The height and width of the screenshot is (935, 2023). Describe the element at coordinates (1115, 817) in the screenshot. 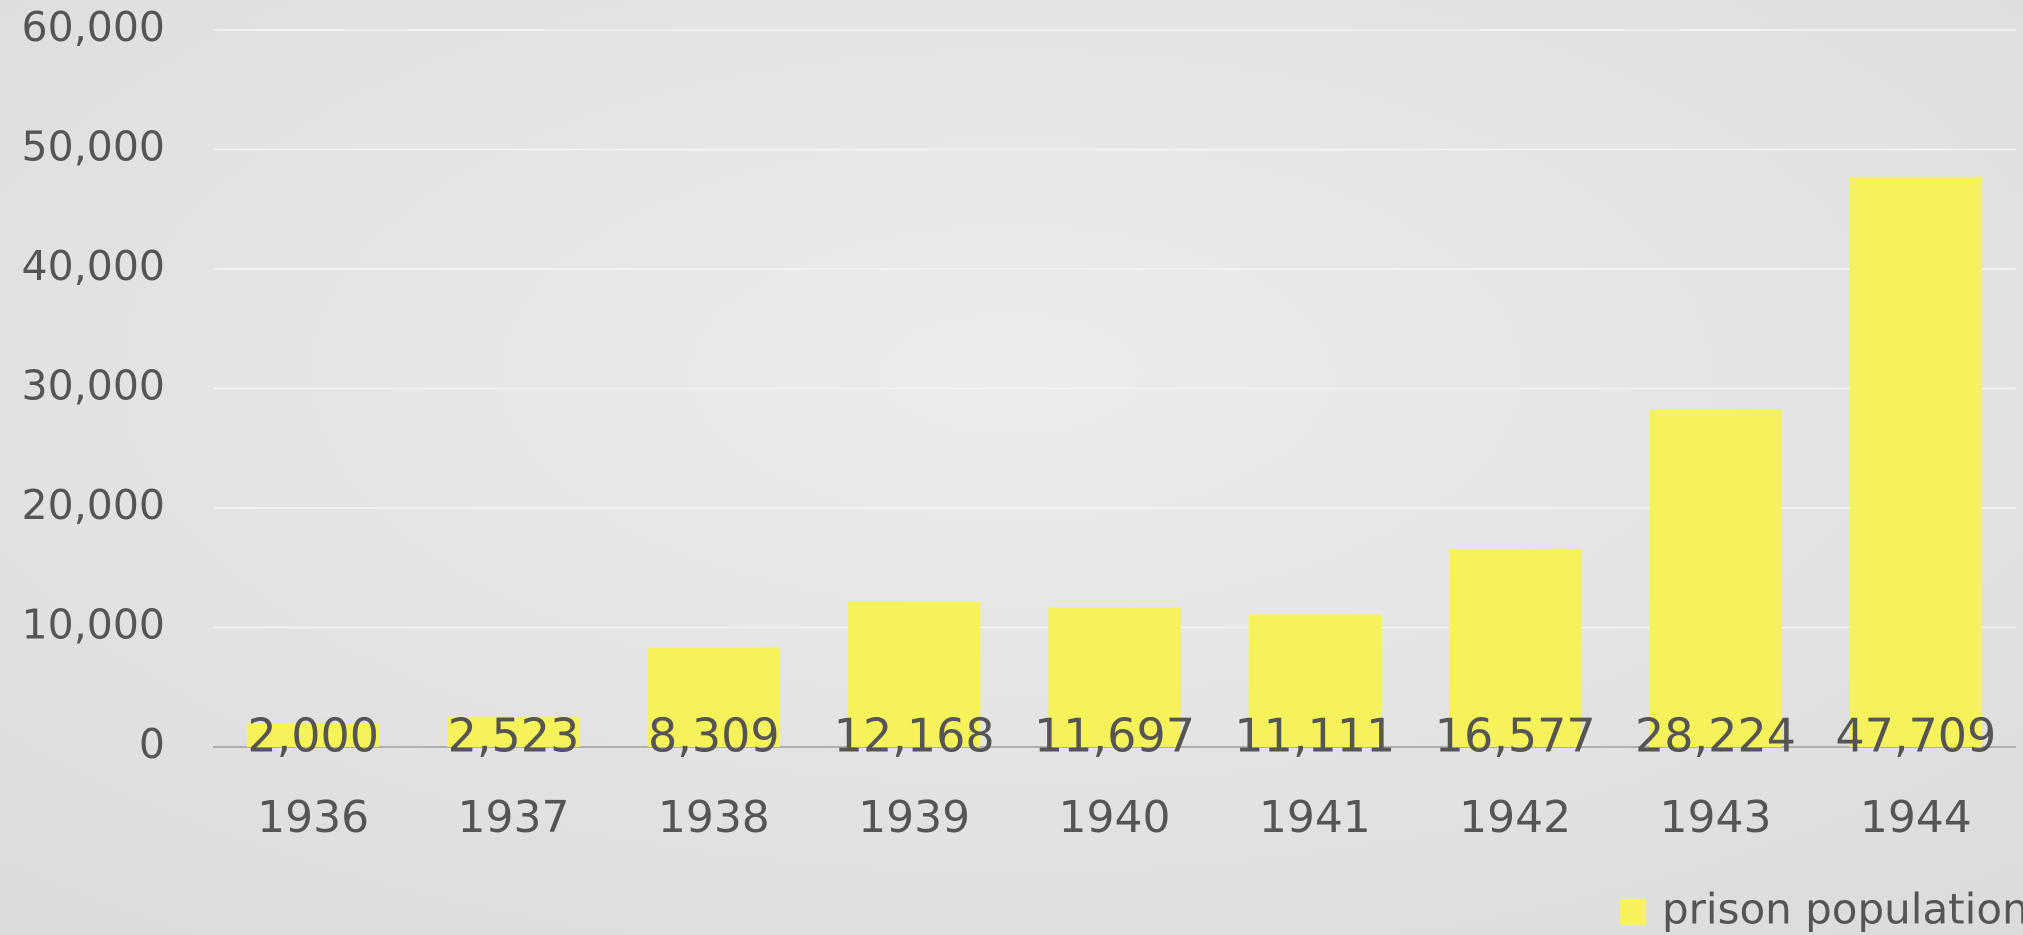

I see `x-tick-label: 1940` at that location.